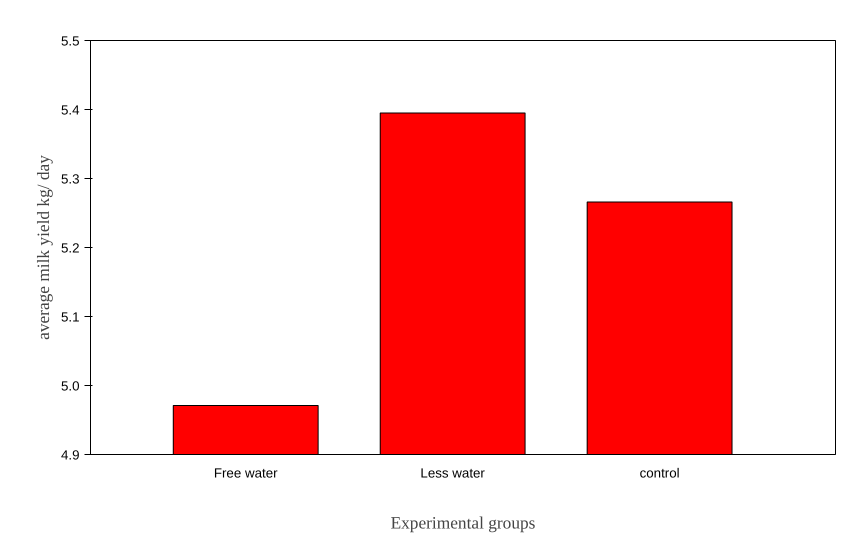  What do you see at coordinates (463, 523) in the screenshot?
I see `x-axis-title: Experimental groups` at bounding box center [463, 523].